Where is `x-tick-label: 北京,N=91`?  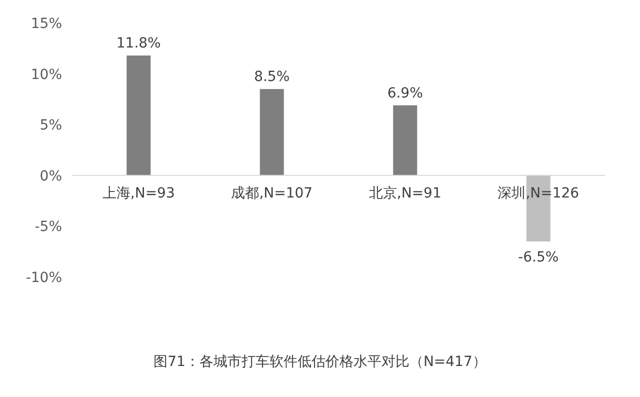 x-tick-label: 北京,N=91 is located at coordinates (405, 193).